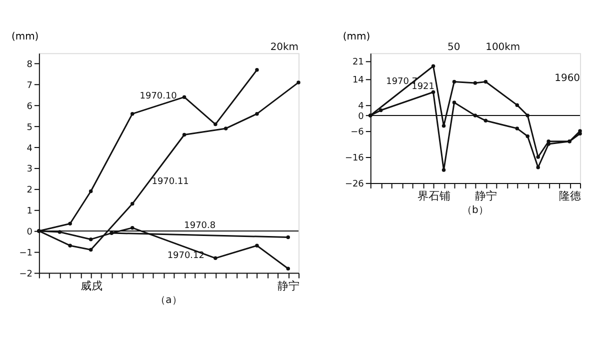 Image resolution: width=593 pixels, height=349 pixels. What do you see at coordinates (29, 65) in the screenshot?
I see `y-tick-label: 8` at bounding box center [29, 65].